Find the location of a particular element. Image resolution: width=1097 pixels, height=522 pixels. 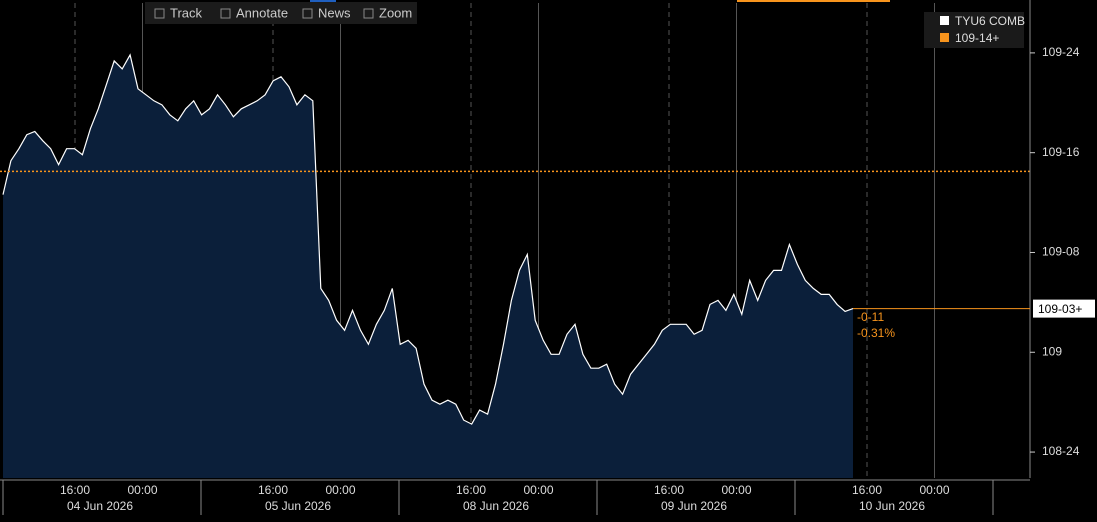

y-tick-label: 109-24 is located at coordinates (1061, 52).